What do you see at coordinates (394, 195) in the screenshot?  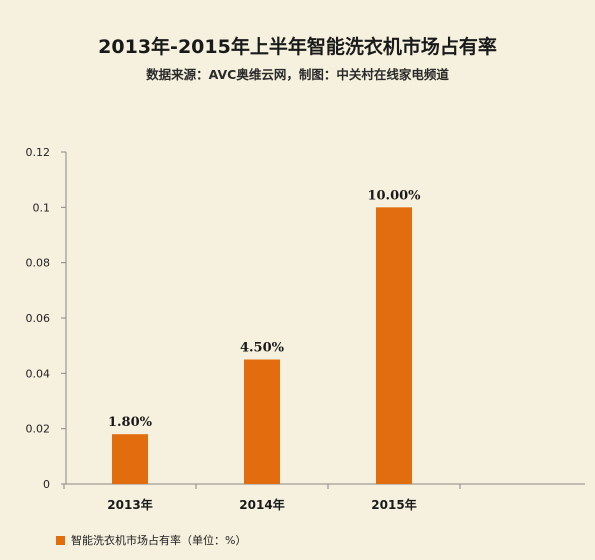 I see `data-label: 10.00%` at bounding box center [394, 195].